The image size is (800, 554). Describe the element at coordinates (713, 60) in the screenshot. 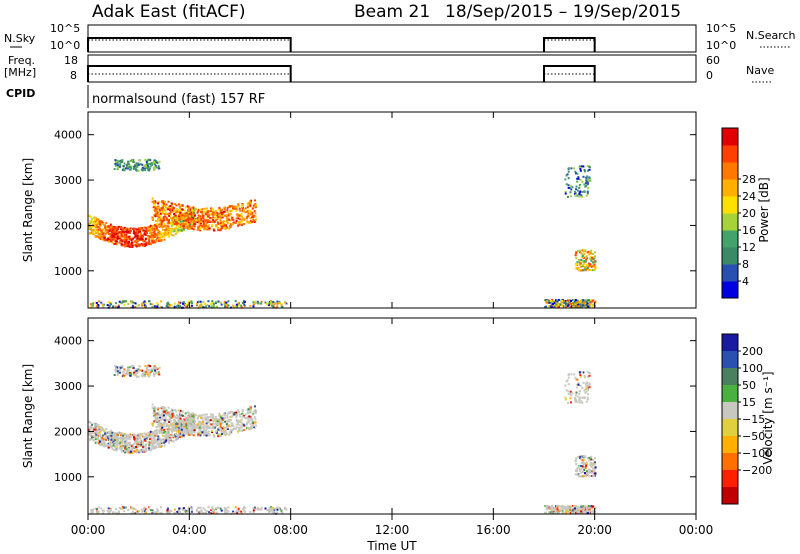

I see `nave-tick-high: 60` at that location.